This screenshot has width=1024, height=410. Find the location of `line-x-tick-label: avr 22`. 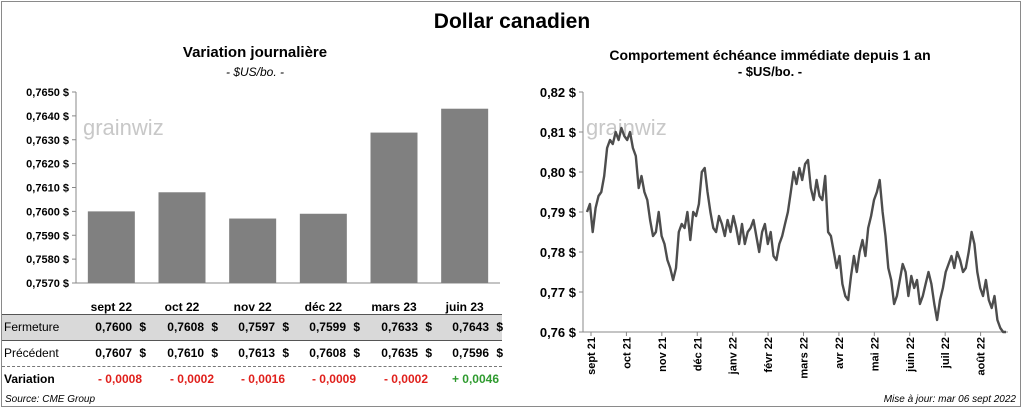

line-x-tick-label: avr 22 is located at coordinates (840, 353).